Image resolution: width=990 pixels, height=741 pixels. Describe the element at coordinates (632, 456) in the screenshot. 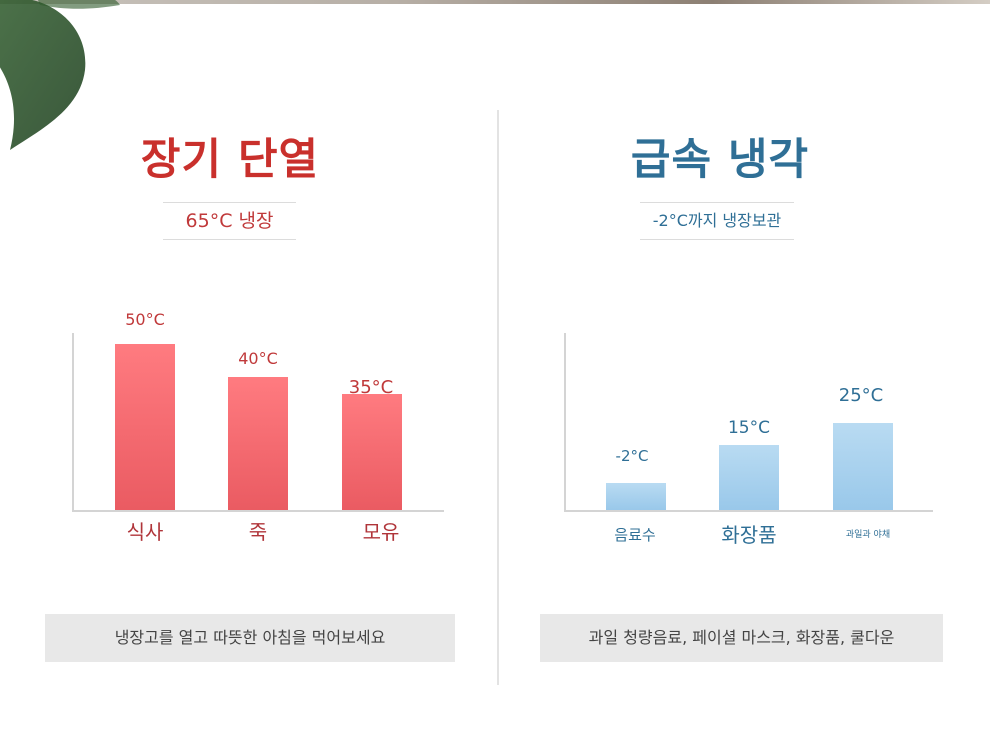

I see `right-value-label: -2°C` at that location.